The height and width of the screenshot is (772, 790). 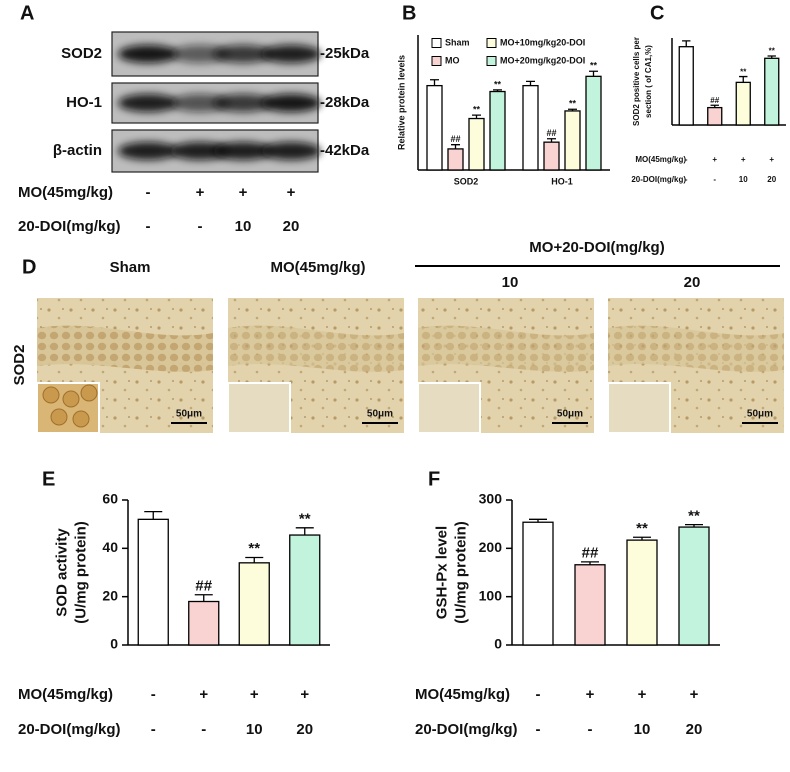 I want to click on band-label: HO-1, so click(x=84, y=102).